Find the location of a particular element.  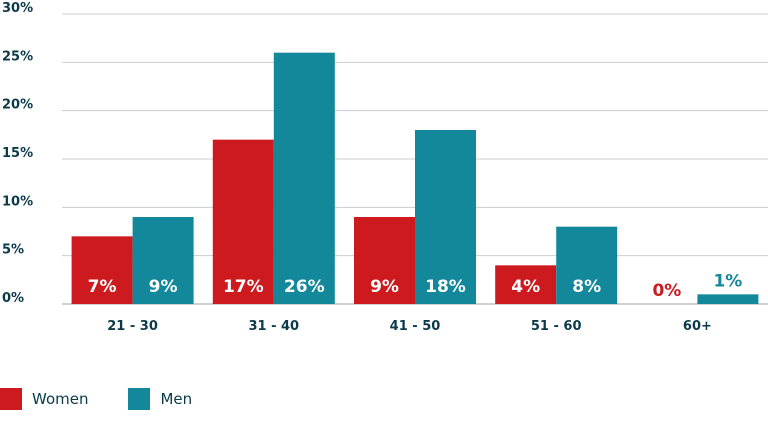

data-label: 17% is located at coordinates (243, 287).